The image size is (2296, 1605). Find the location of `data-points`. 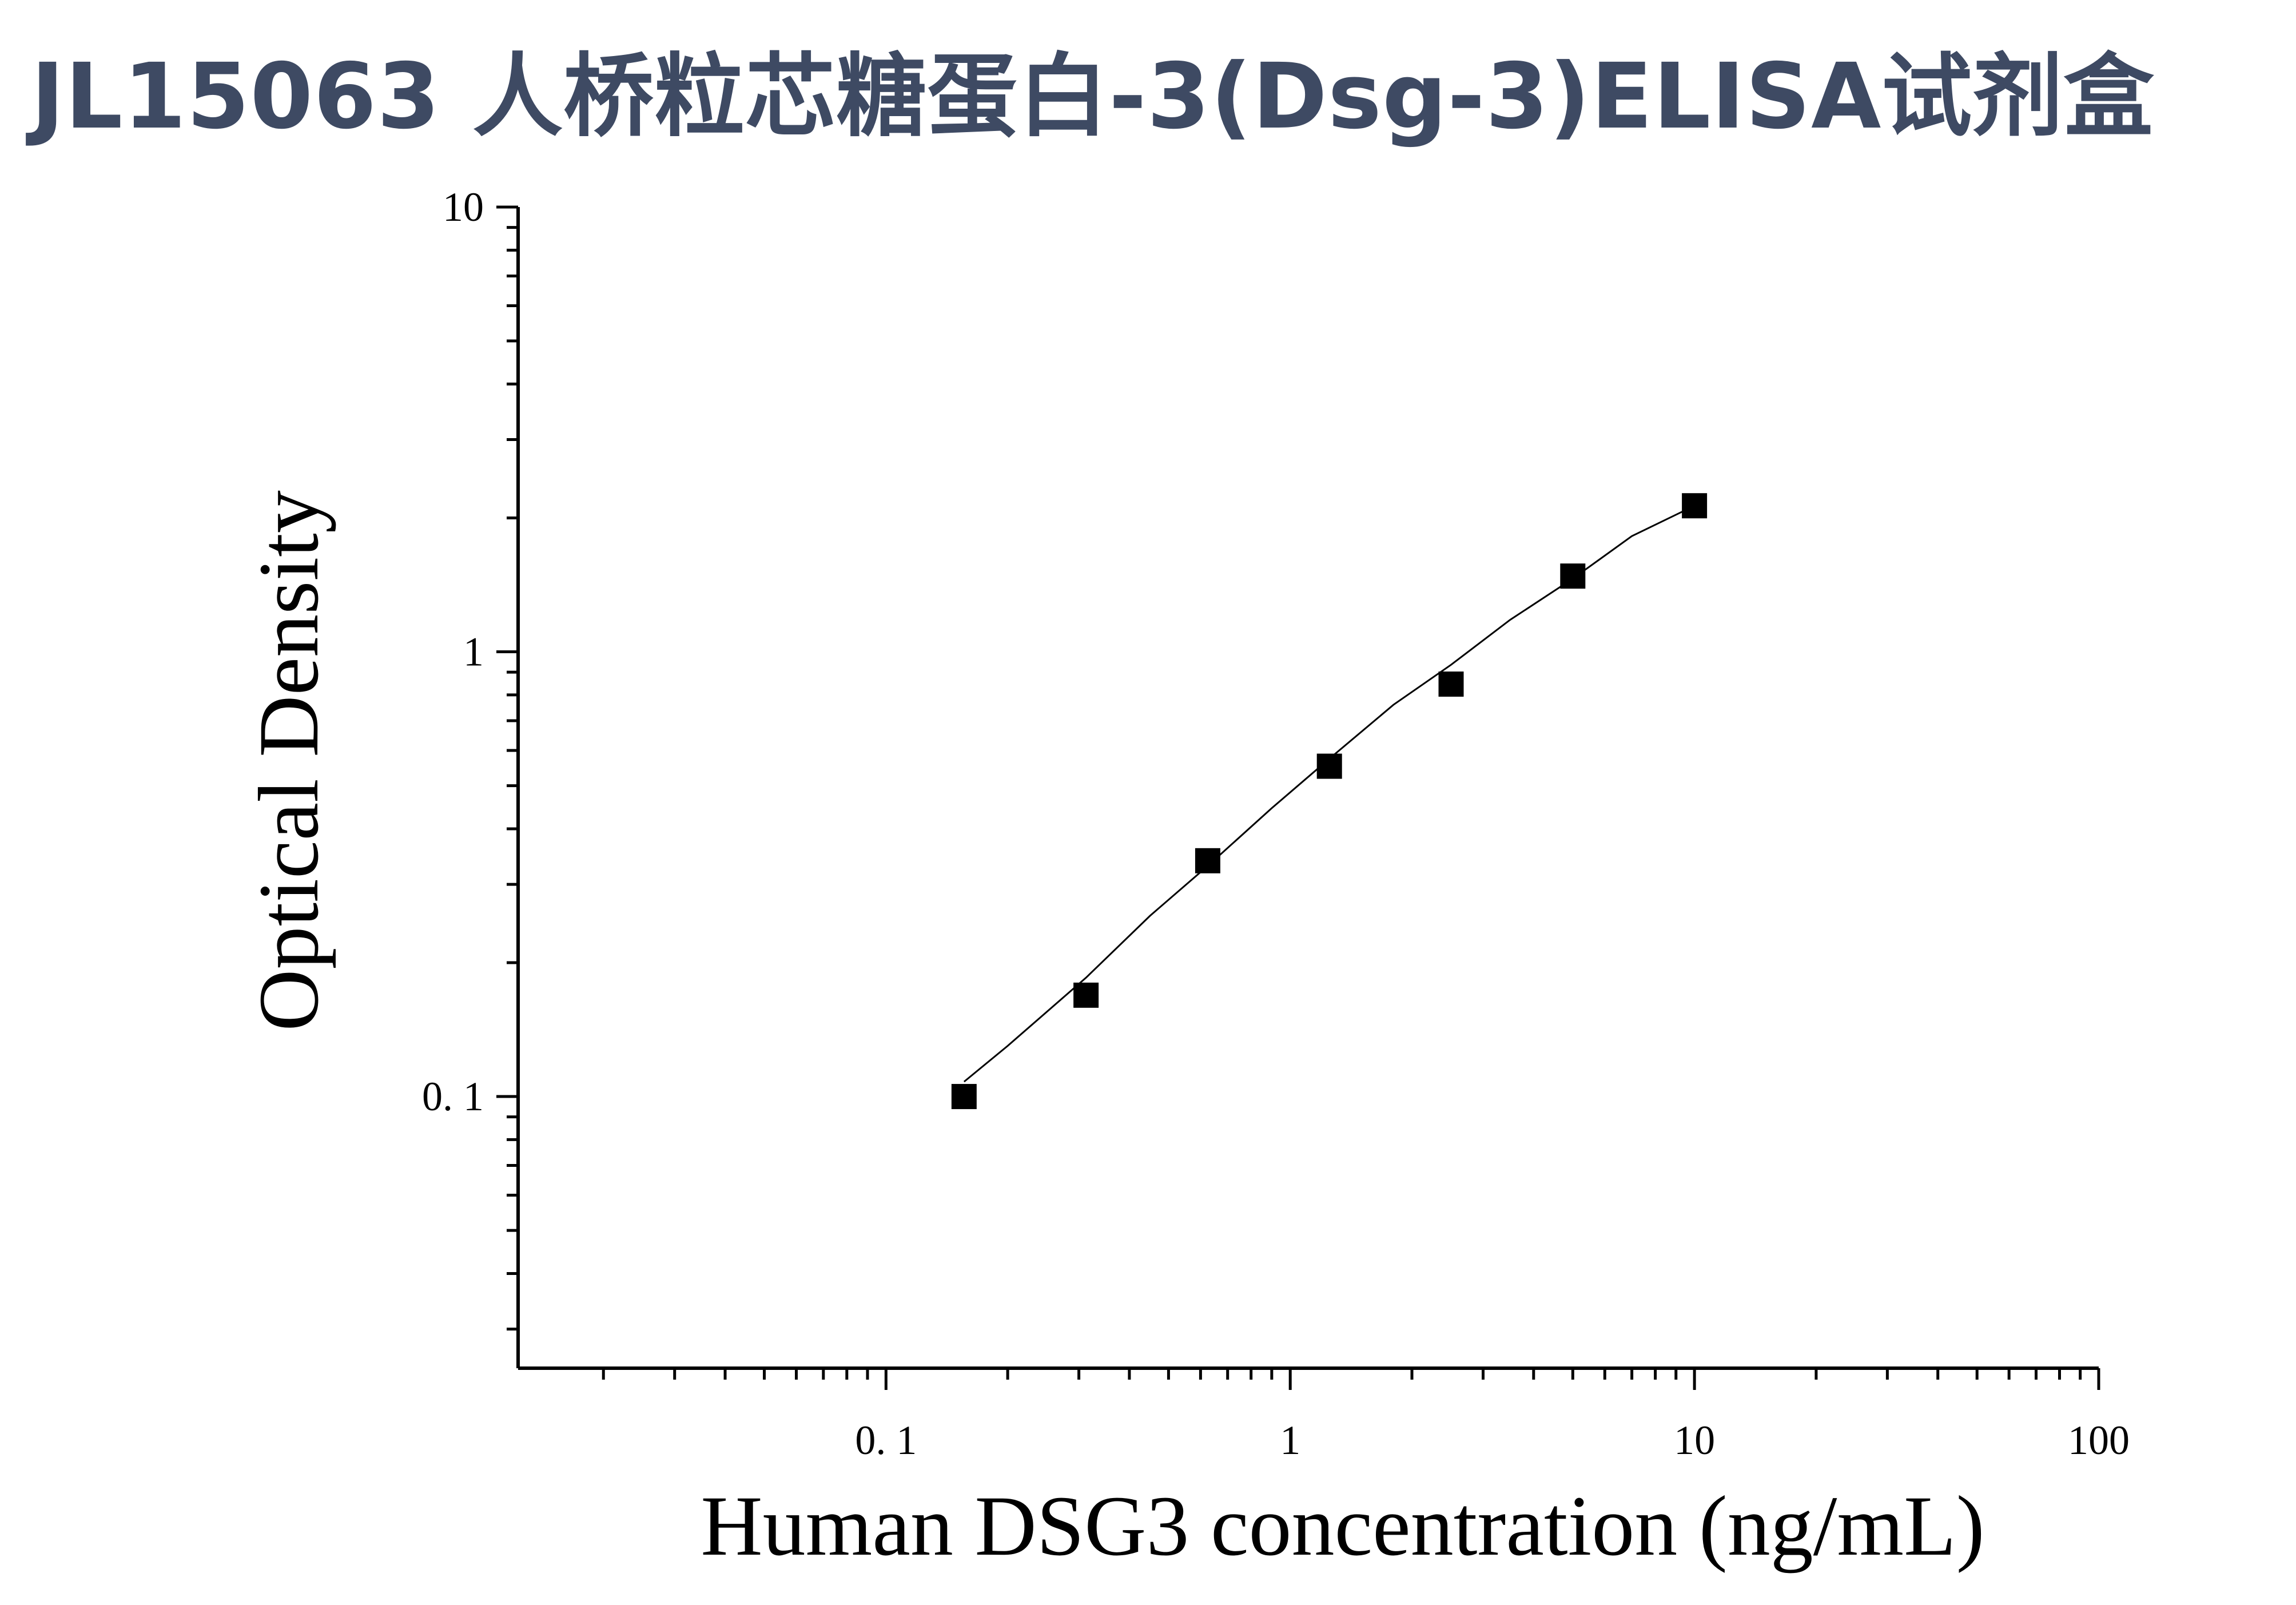

data-points is located at coordinates (1329, 801).